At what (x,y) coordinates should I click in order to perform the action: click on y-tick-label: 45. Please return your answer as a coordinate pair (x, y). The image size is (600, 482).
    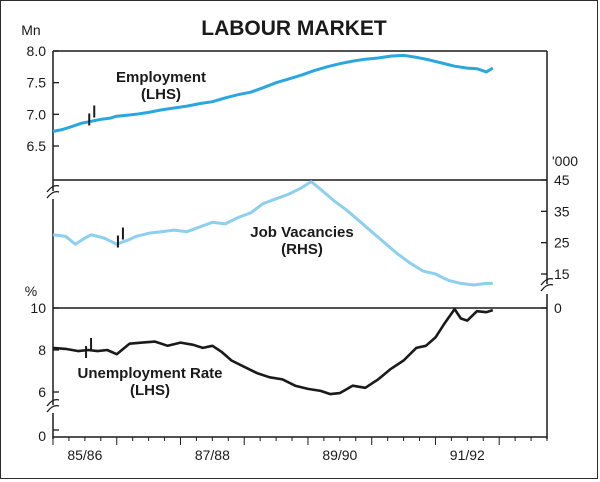
    Looking at the image, I should click on (562, 180).